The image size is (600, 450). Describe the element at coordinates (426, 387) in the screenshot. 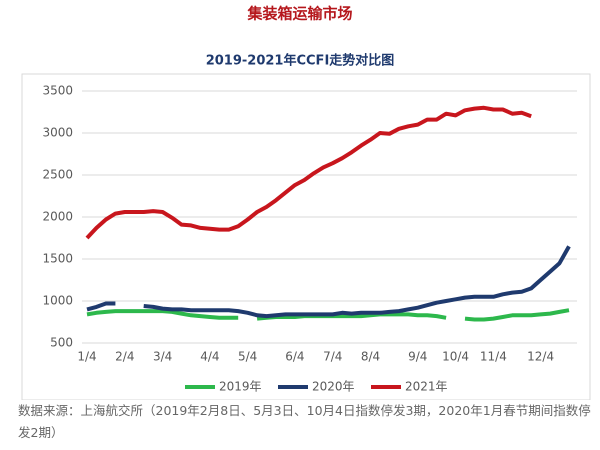

I see `legend-label: 2021年` at that location.